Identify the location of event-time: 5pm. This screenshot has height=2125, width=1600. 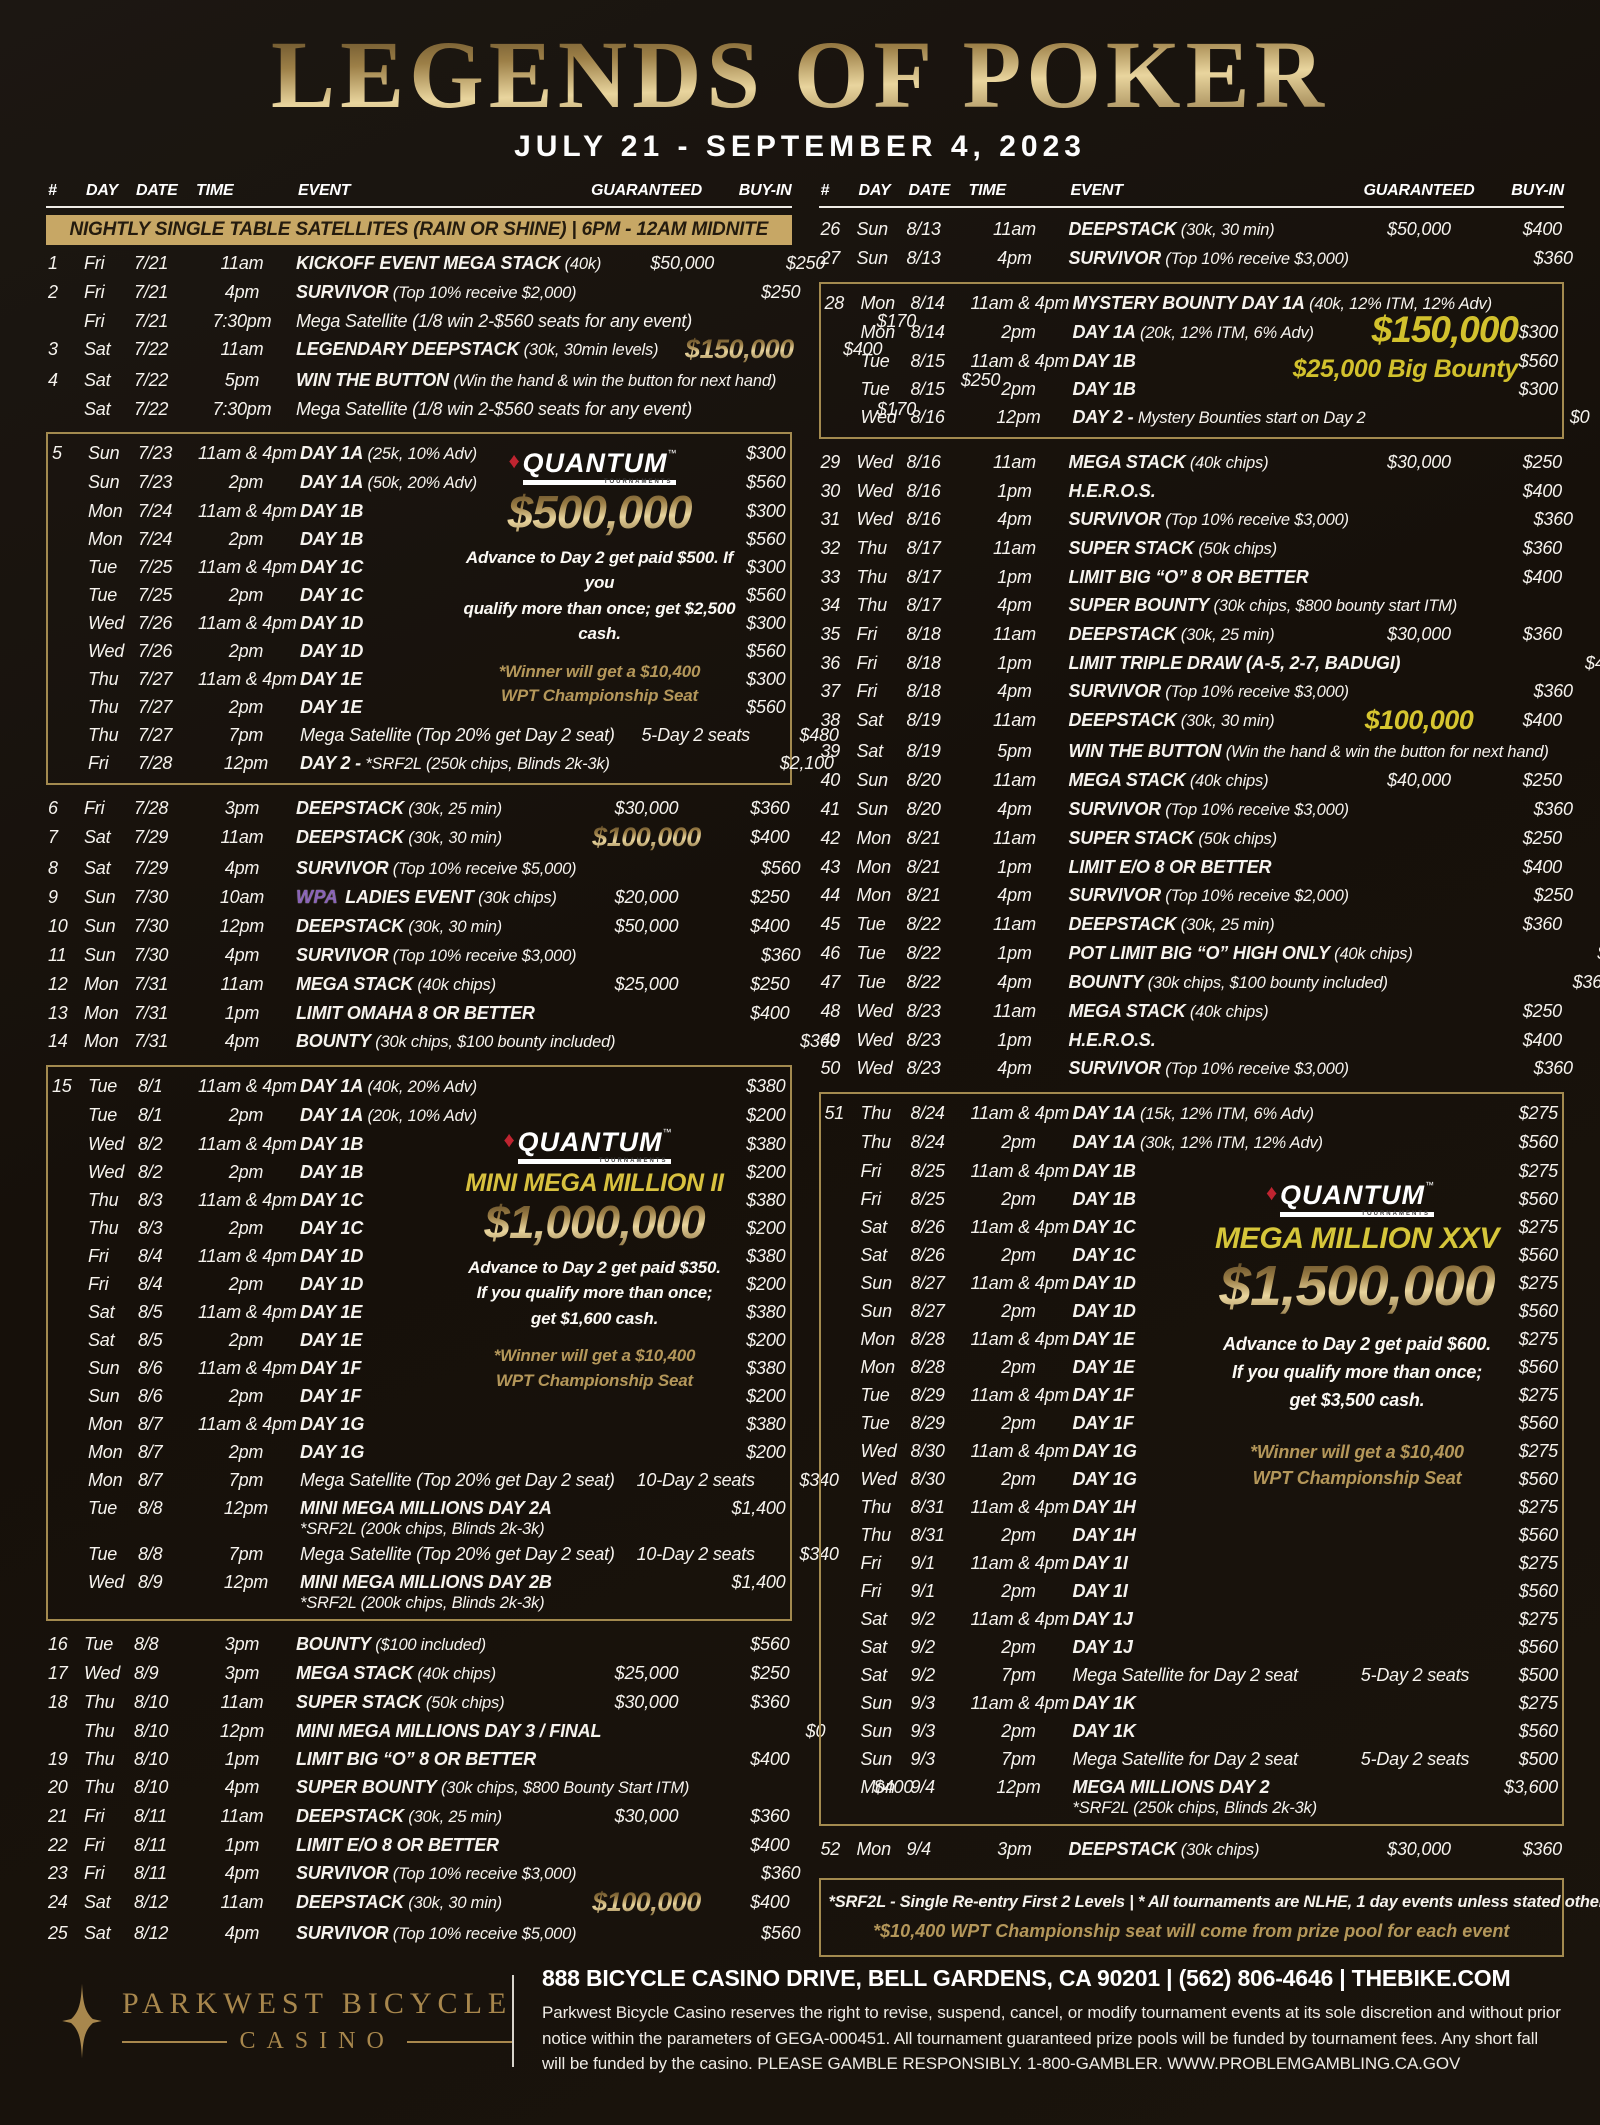
(242, 379).